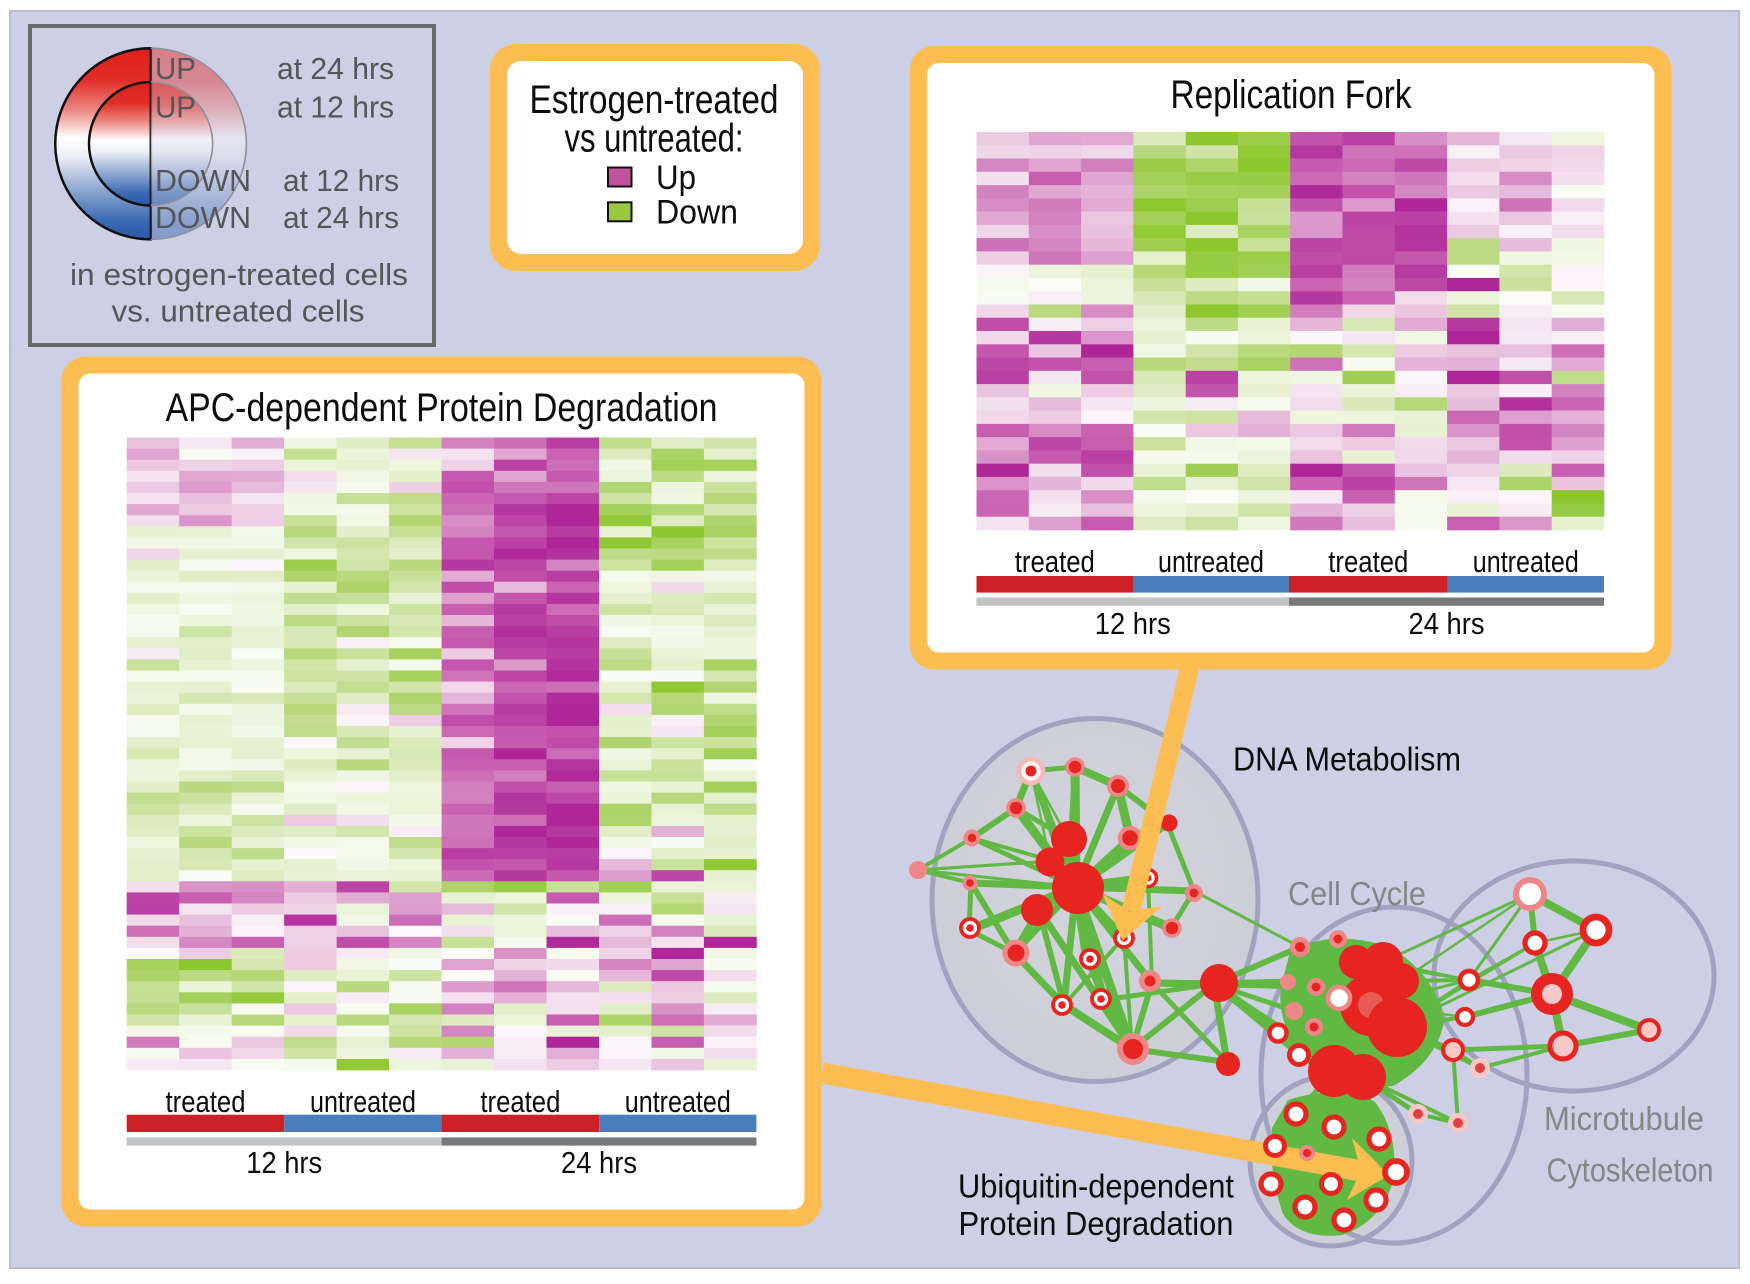 The height and width of the screenshot is (1284, 1750). What do you see at coordinates (1357, 893) in the screenshot?
I see `svg-text: Cell Cycle` at bounding box center [1357, 893].